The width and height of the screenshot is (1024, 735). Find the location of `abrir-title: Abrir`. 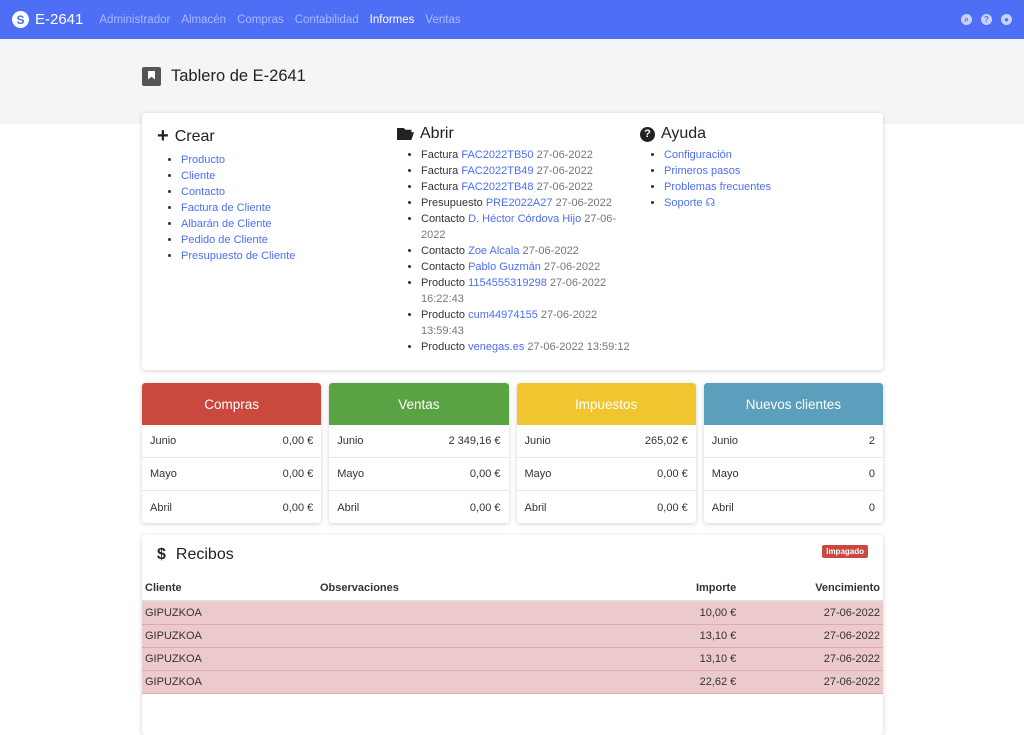

abrir-title: Abrir is located at coordinates (437, 133).